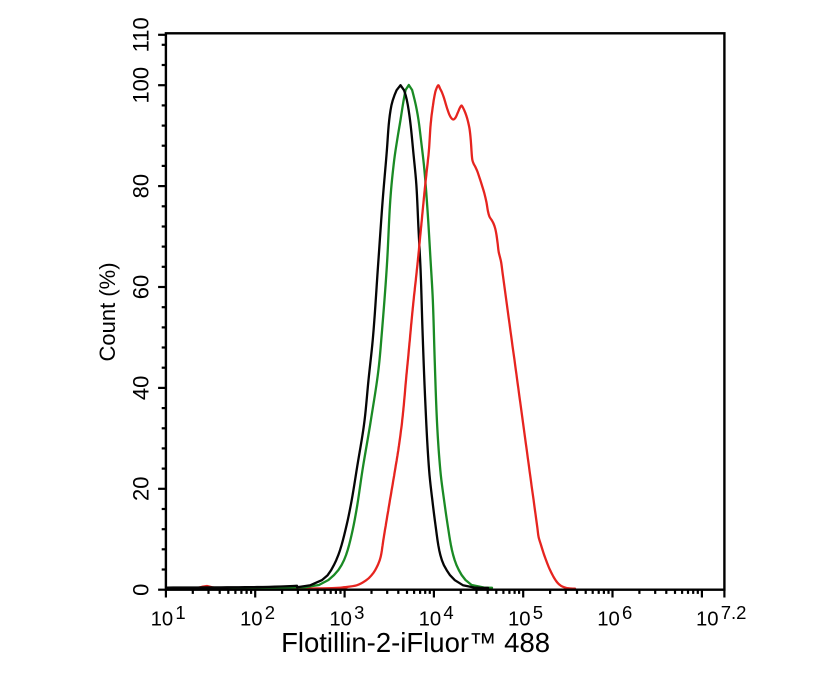 This screenshot has width=835, height=673. Describe the element at coordinates (141, 388) in the screenshot. I see `svg-text: 40` at that location.